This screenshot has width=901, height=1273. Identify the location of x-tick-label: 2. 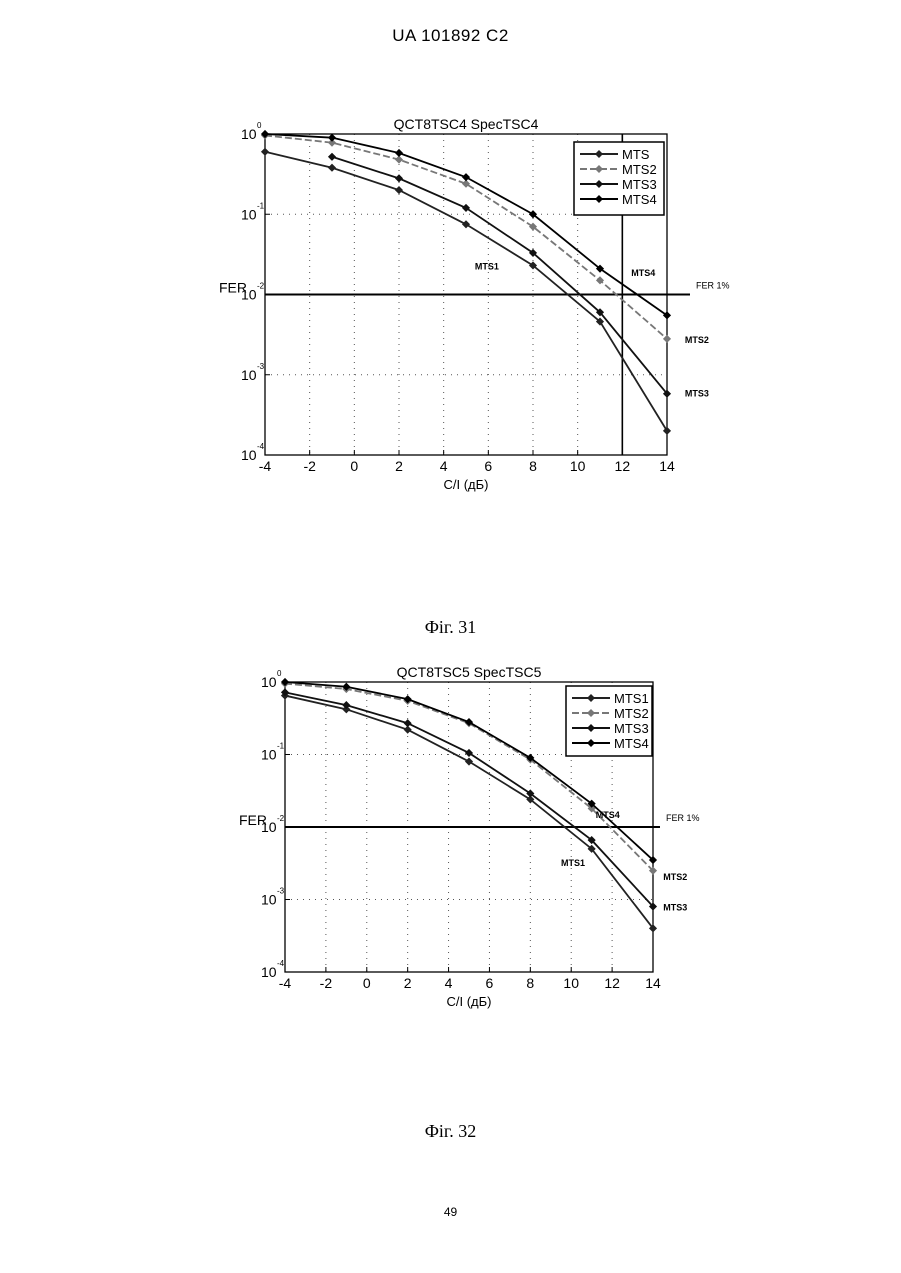
(408, 983).